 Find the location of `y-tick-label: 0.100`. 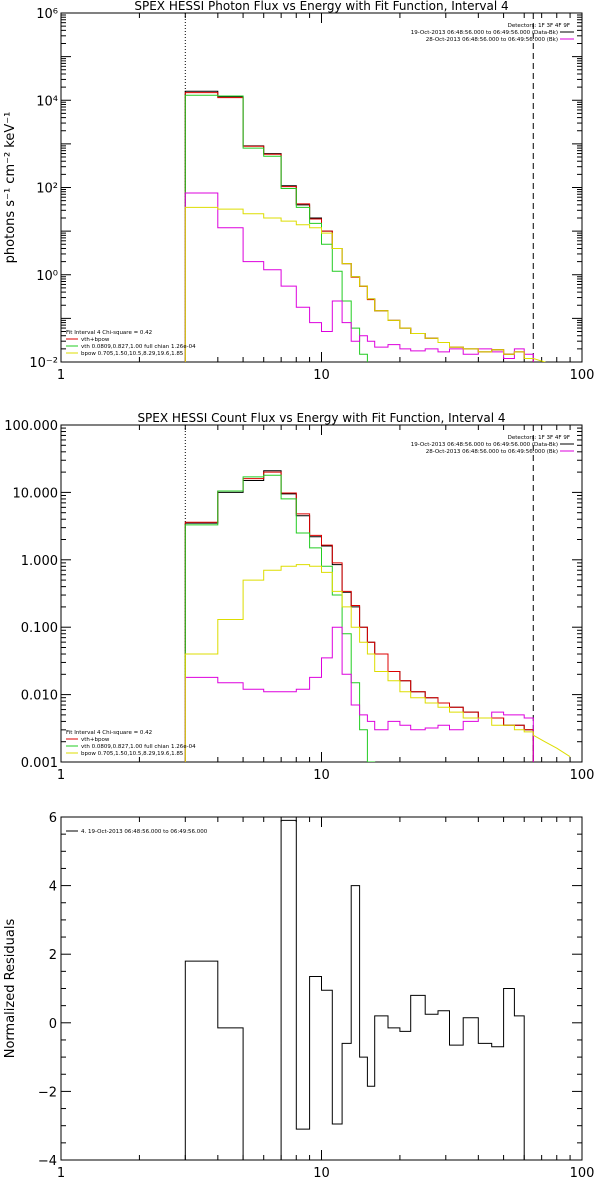

y-tick-label: 0.100 is located at coordinates (39, 628).